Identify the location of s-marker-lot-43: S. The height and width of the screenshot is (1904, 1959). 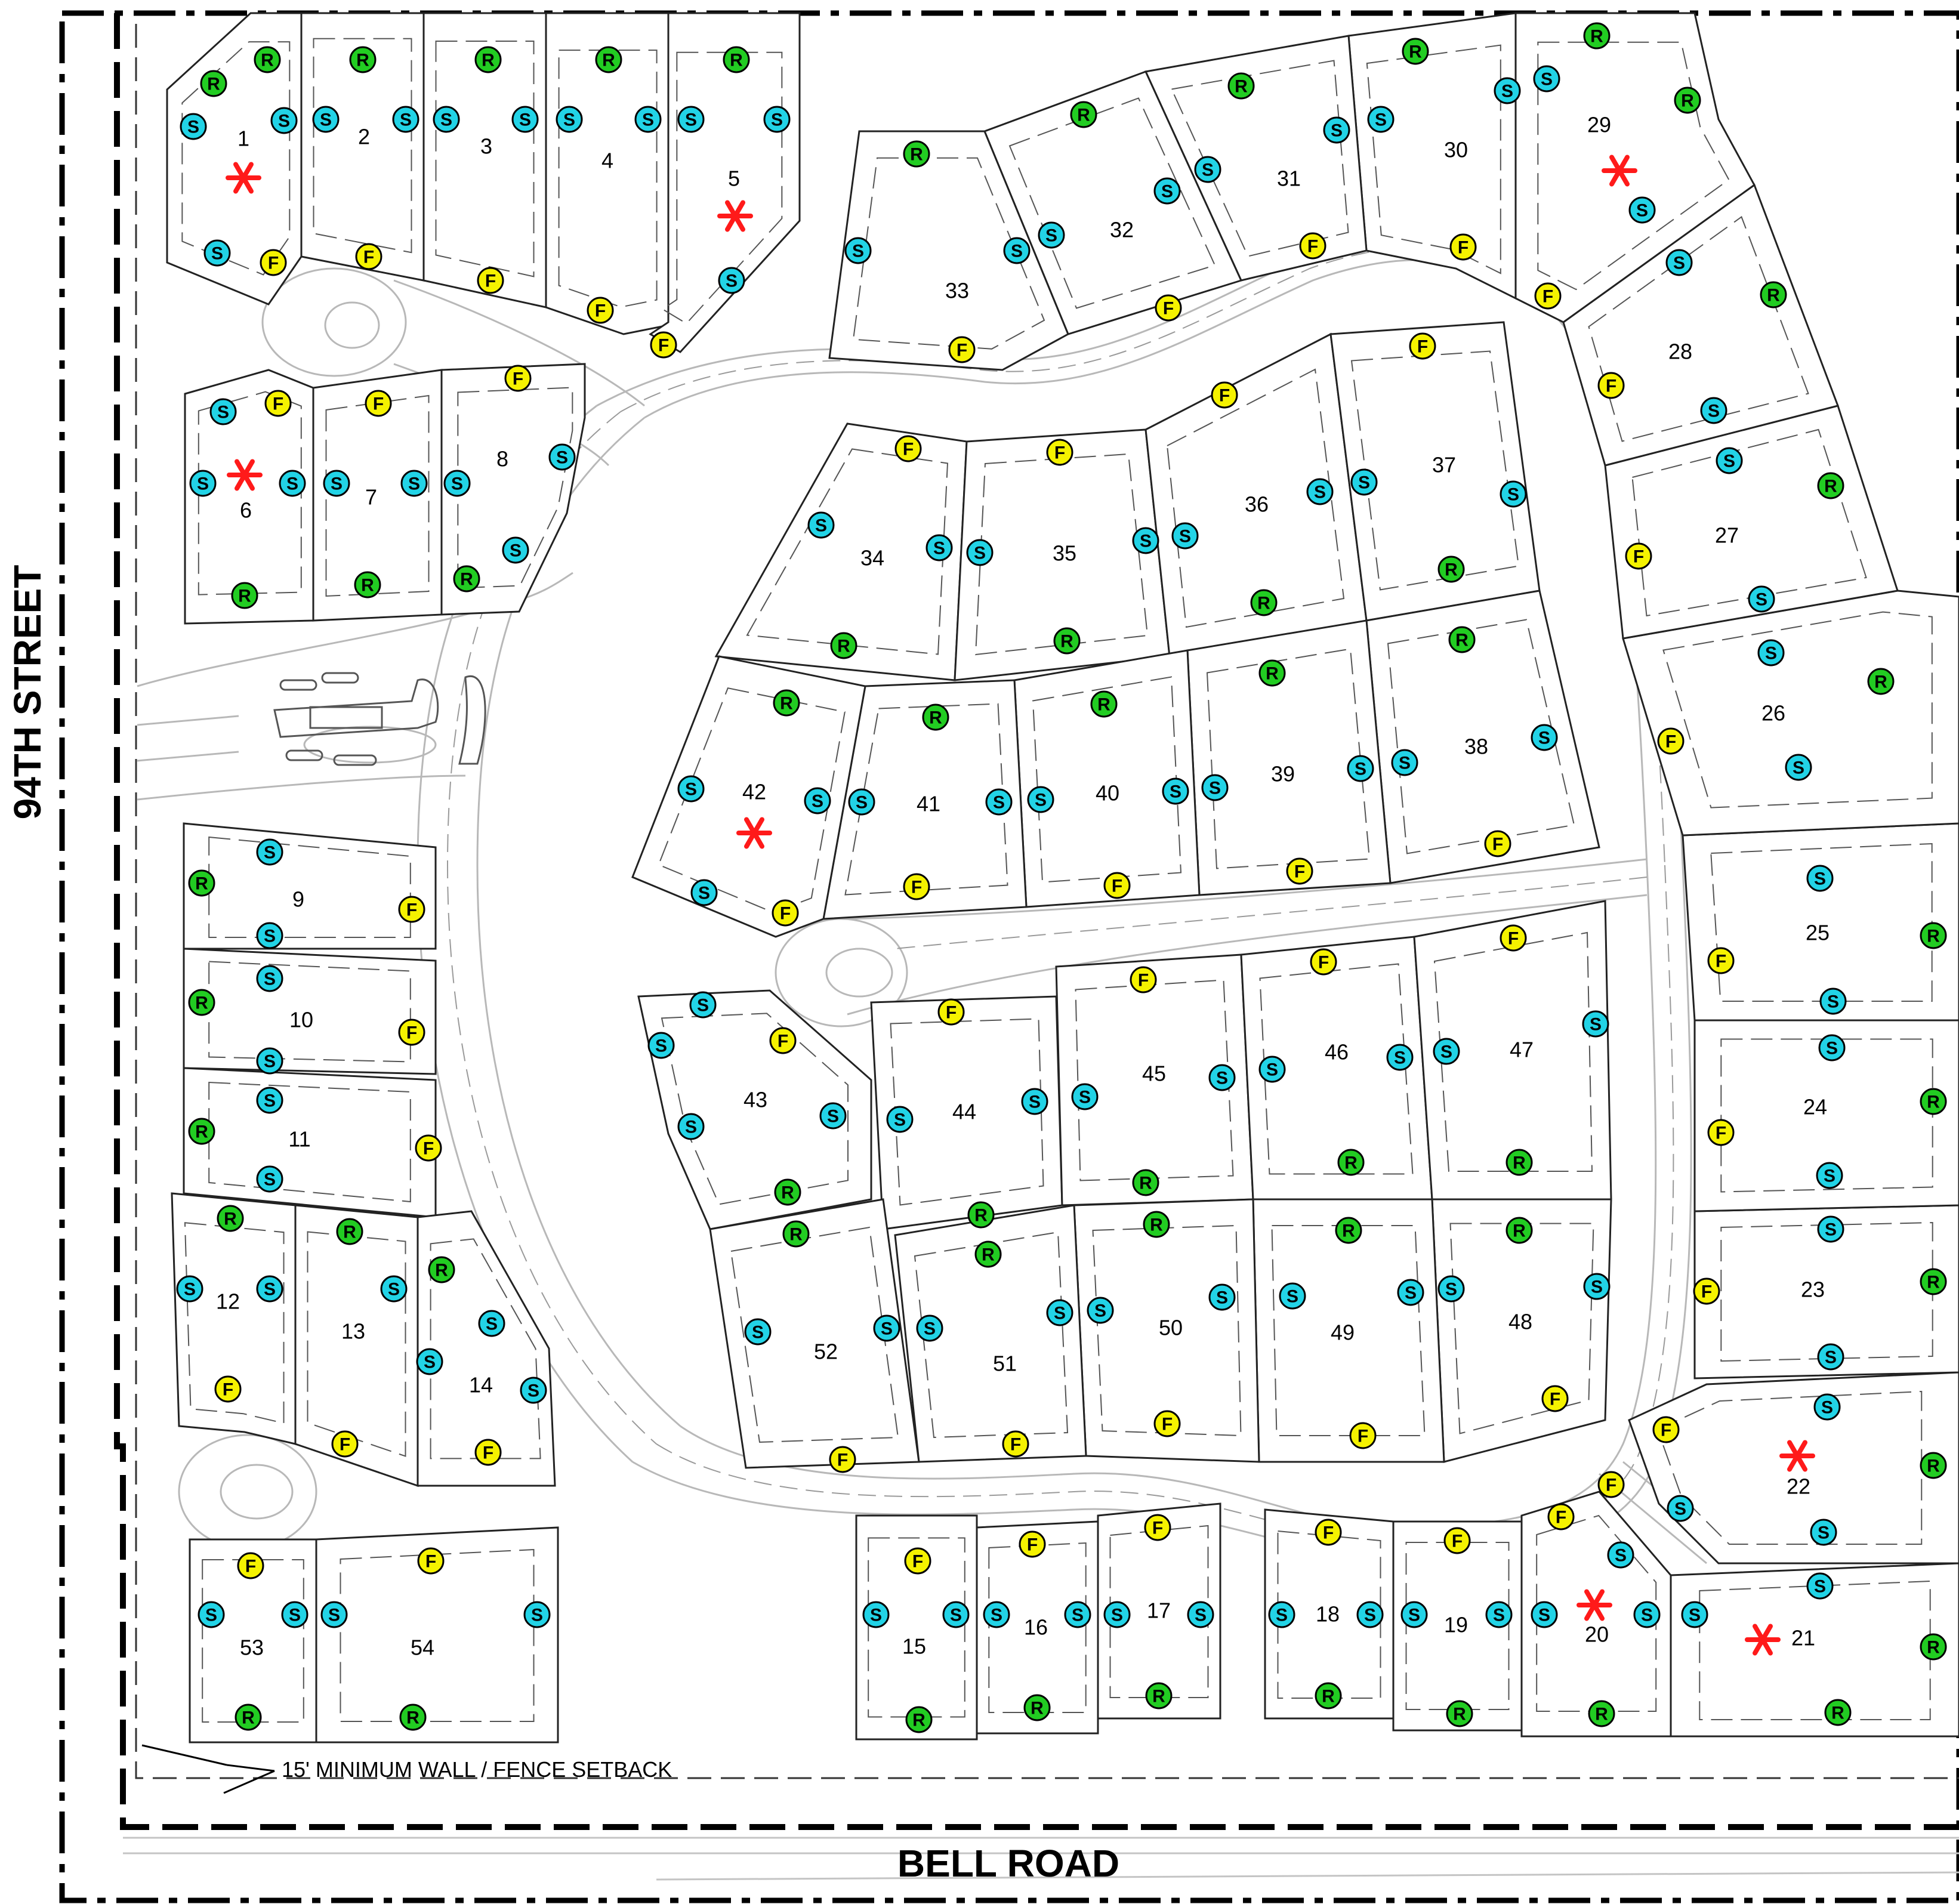
(703, 1005).